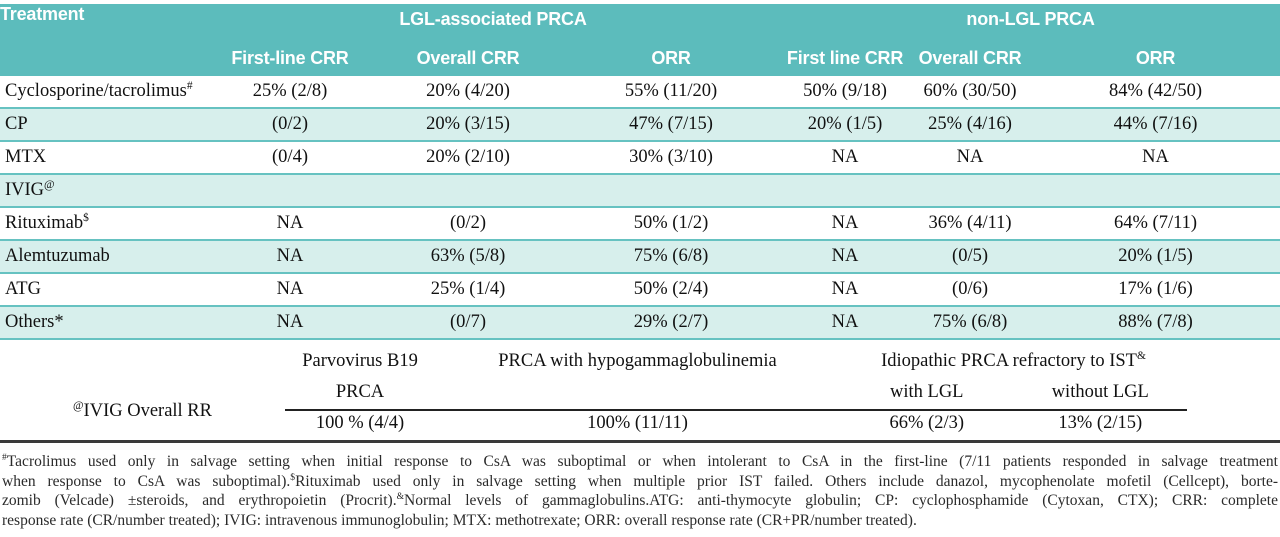 The width and height of the screenshot is (1280, 537). What do you see at coordinates (360, 423) in the screenshot?
I see `ivig-parvovirus-value: 100 % (4/4)` at bounding box center [360, 423].